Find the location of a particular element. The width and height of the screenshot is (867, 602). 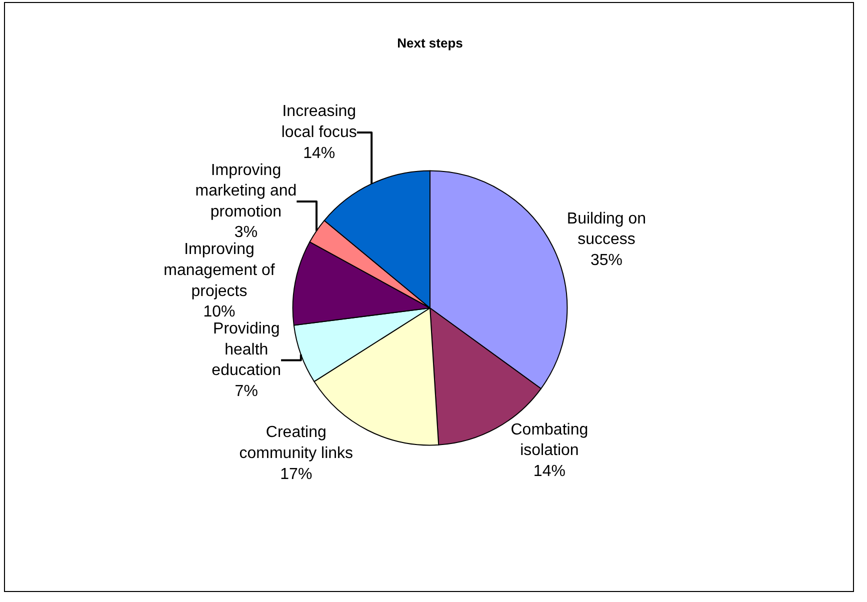

data-label: 3% is located at coordinates (246, 233).